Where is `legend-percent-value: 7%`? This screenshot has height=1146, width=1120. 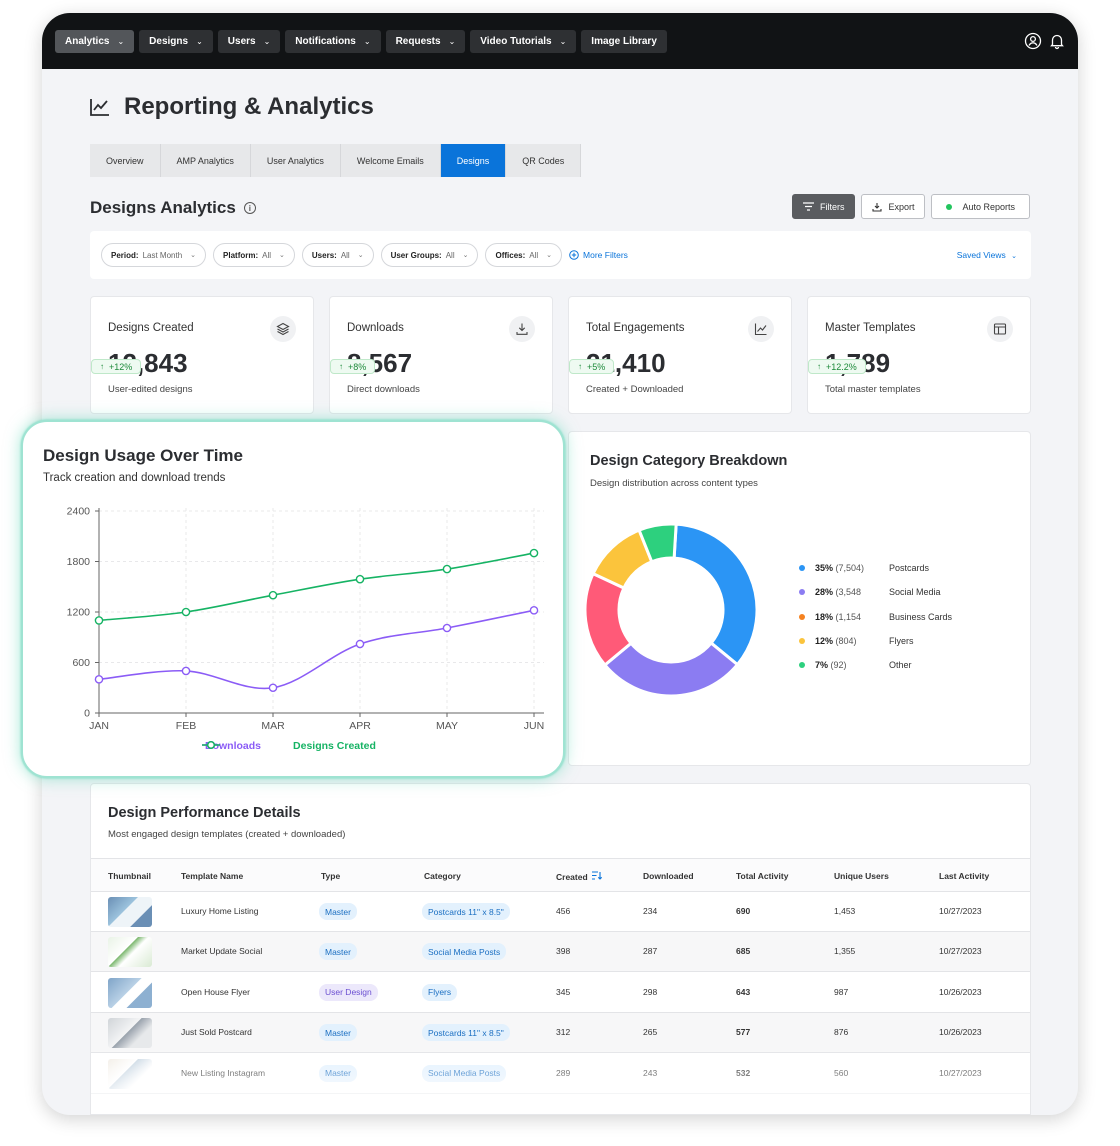 legend-percent-value: 7% is located at coordinates (822, 665).